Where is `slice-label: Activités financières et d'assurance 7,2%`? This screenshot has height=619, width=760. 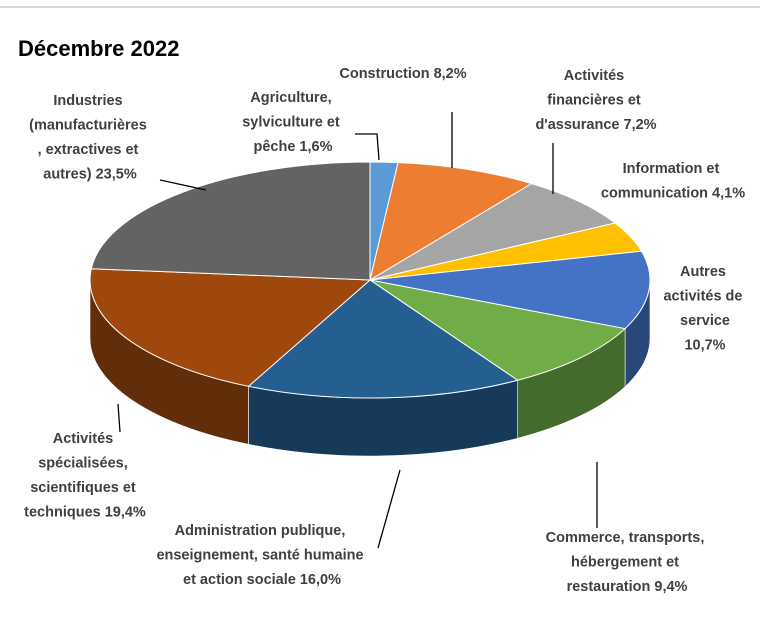 slice-label: Activités financières et d'assurance 7,2% is located at coordinates (595, 100).